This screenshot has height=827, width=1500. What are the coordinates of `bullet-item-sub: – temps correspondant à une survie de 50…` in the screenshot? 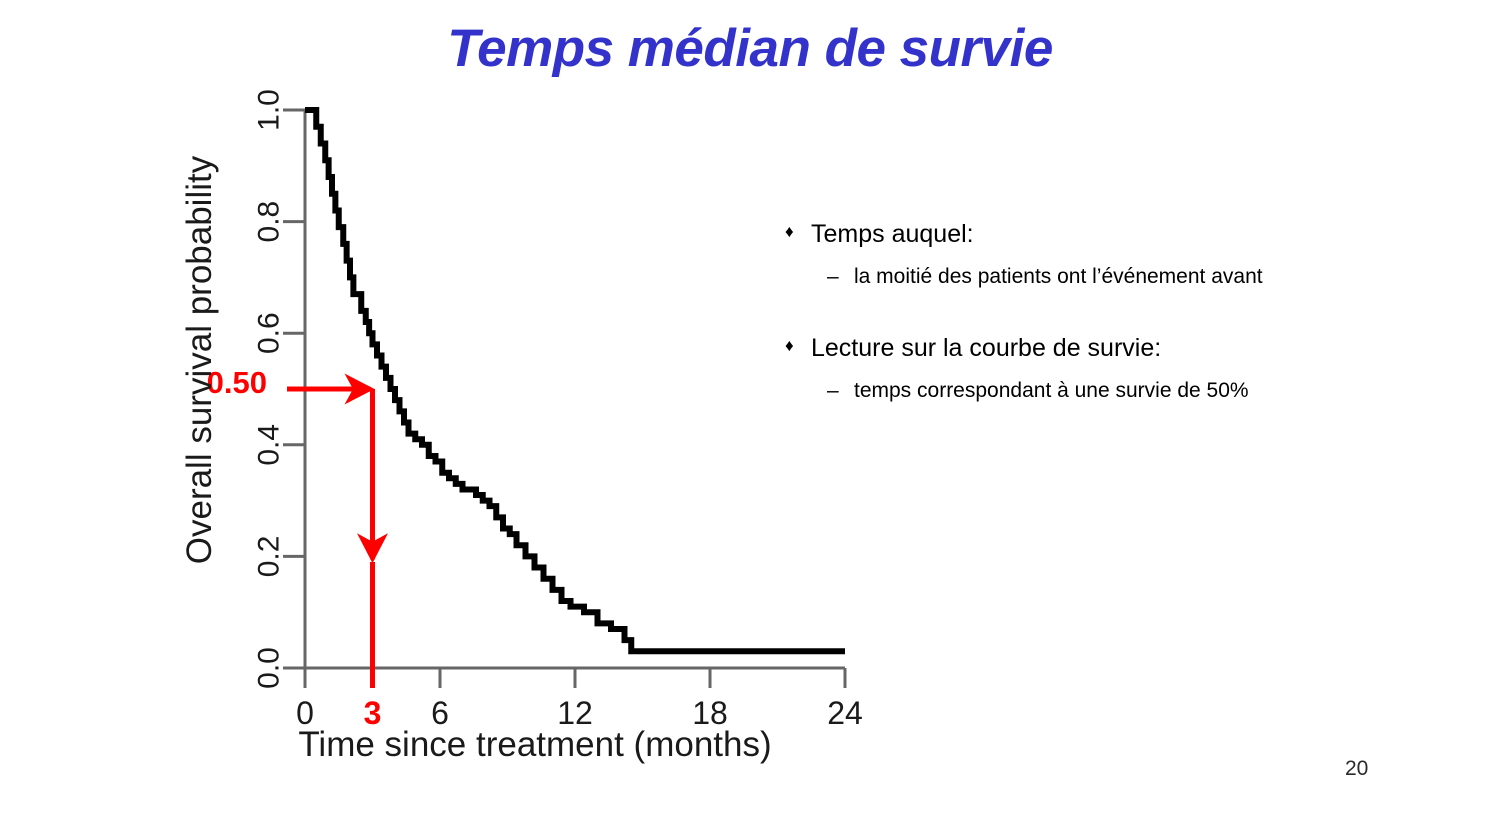 It's located at (1151, 390).